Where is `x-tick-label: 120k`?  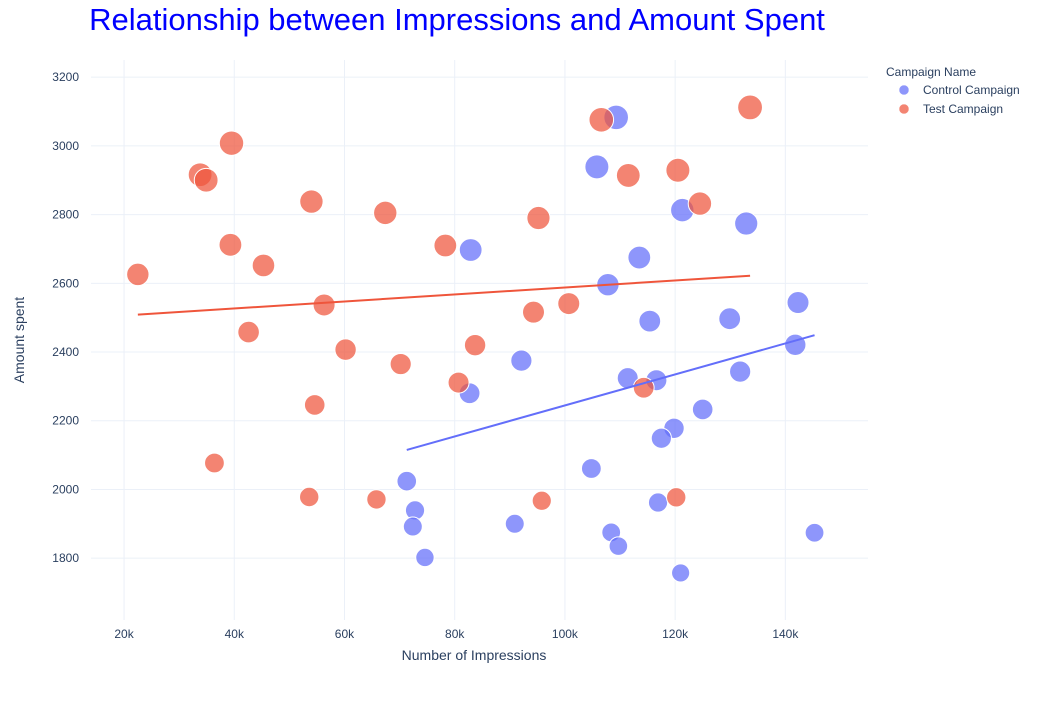 x-tick-label: 120k is located at coordinates (675, 634).